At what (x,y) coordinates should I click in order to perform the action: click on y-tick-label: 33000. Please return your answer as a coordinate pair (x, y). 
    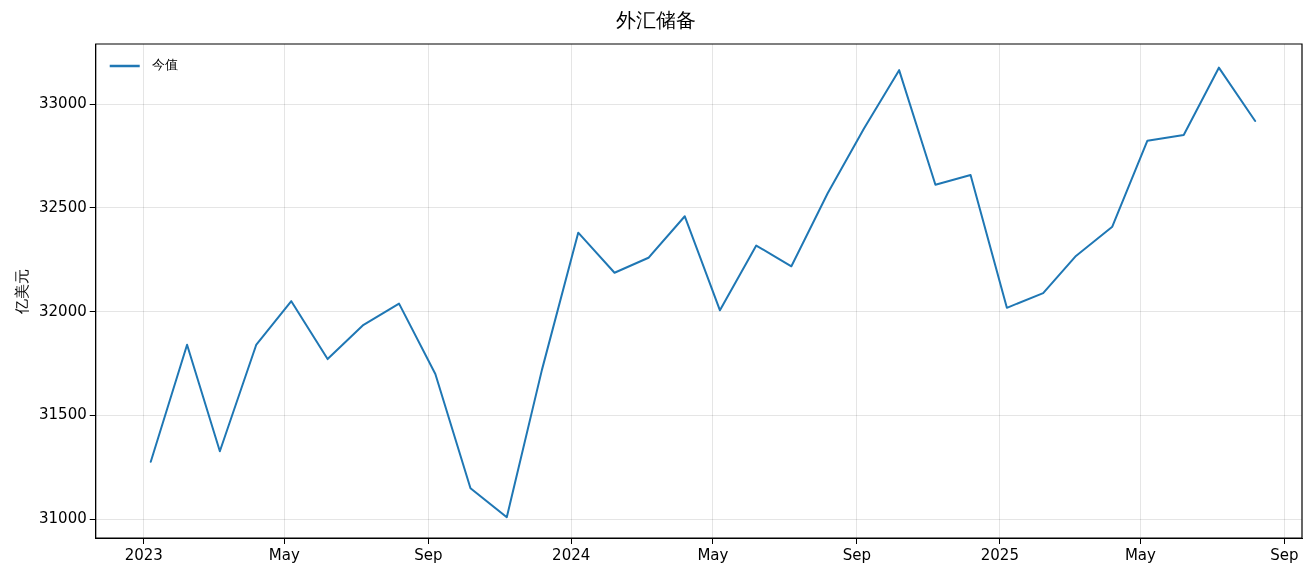
    Looking at the image, I should click on (63, 103).